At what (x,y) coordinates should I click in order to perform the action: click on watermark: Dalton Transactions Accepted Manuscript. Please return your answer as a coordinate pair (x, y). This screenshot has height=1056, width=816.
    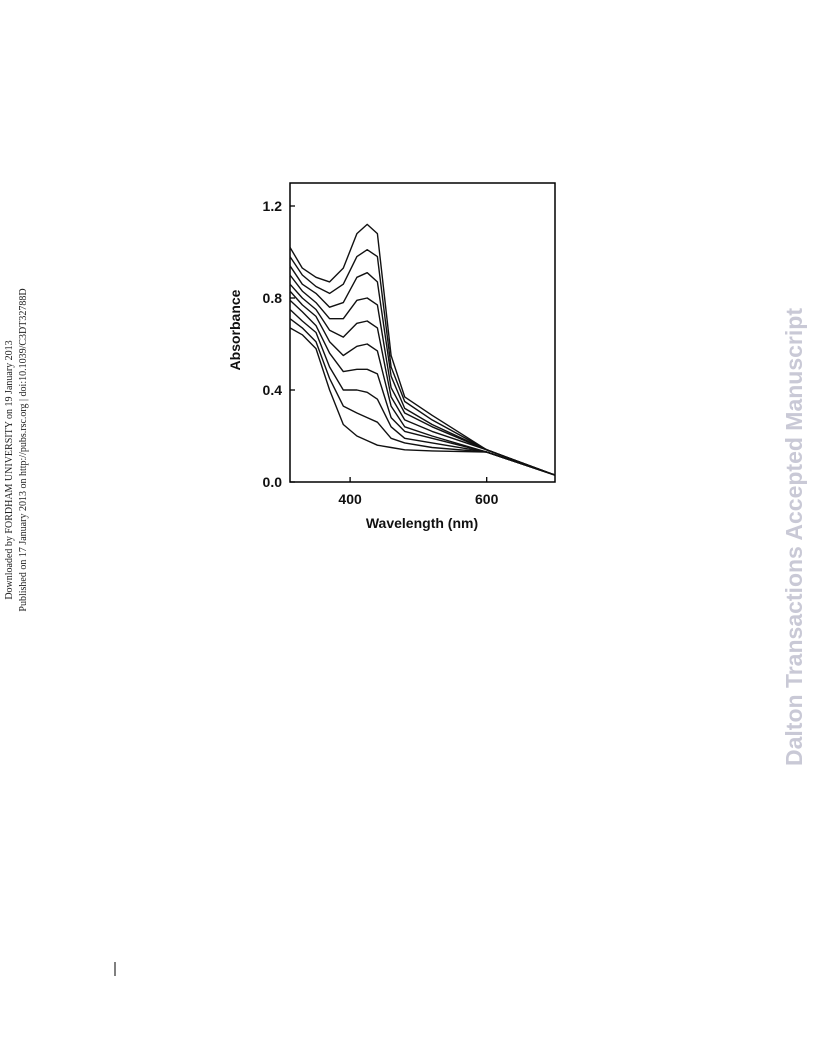
    Looking at the image, I should click on (794, 537).